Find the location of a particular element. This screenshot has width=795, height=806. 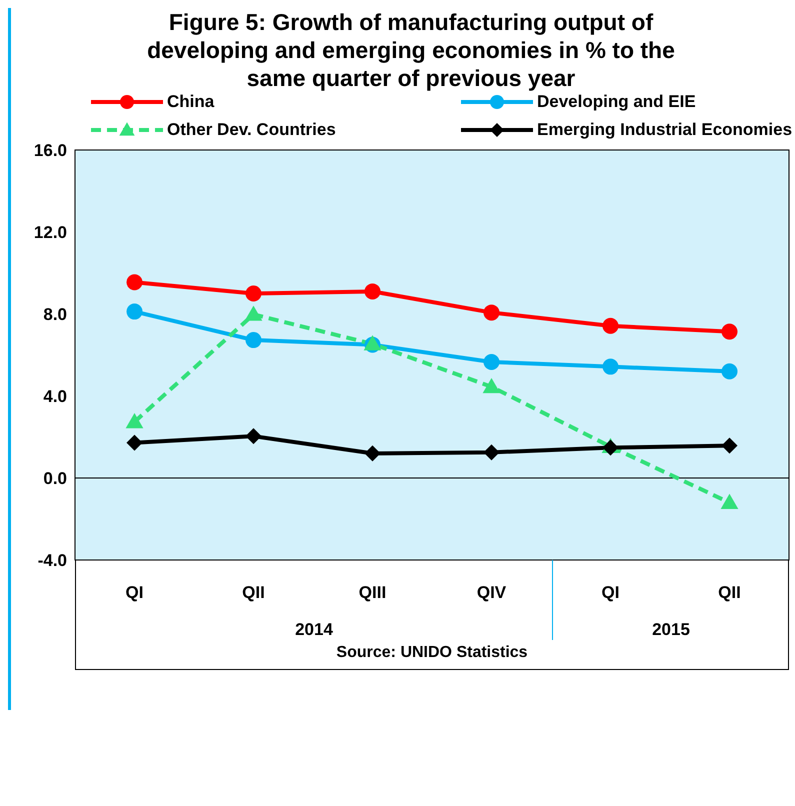

y-tick-label: 0.0 is located at coordinates (55, 478).